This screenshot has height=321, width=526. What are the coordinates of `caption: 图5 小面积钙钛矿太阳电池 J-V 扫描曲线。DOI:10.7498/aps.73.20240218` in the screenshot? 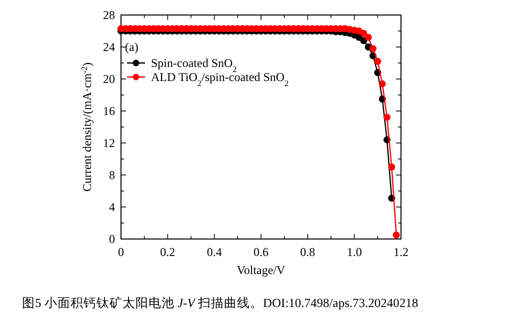 It's located at (220, 303).